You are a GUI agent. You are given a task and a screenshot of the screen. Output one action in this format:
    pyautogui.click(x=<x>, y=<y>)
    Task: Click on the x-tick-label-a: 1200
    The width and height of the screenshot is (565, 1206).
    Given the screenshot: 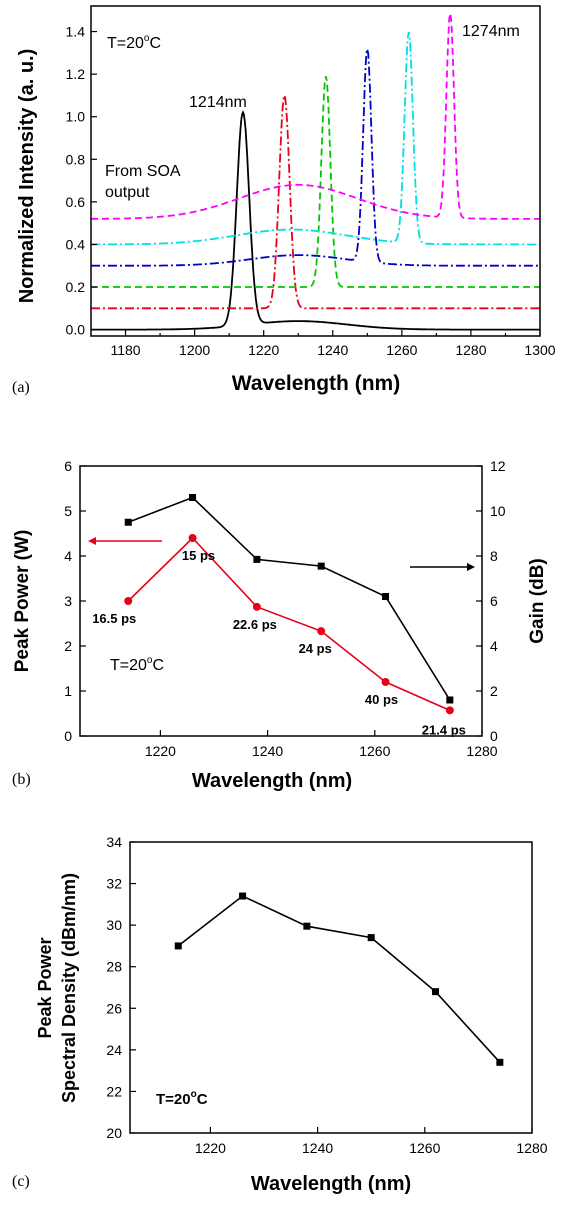 What is the action you would take?
    pyautogui.click(x=194, y=350)
    